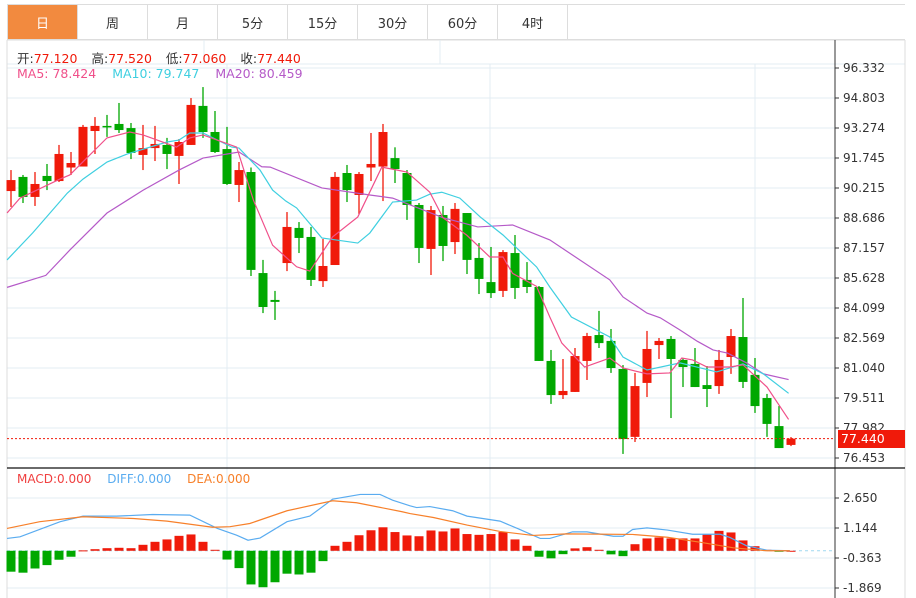 The image size is (916, 598). What do you see at coordinates (249, 58) in the screenshot?
I see `close-label: 收:` at bounding box center [249, 58].